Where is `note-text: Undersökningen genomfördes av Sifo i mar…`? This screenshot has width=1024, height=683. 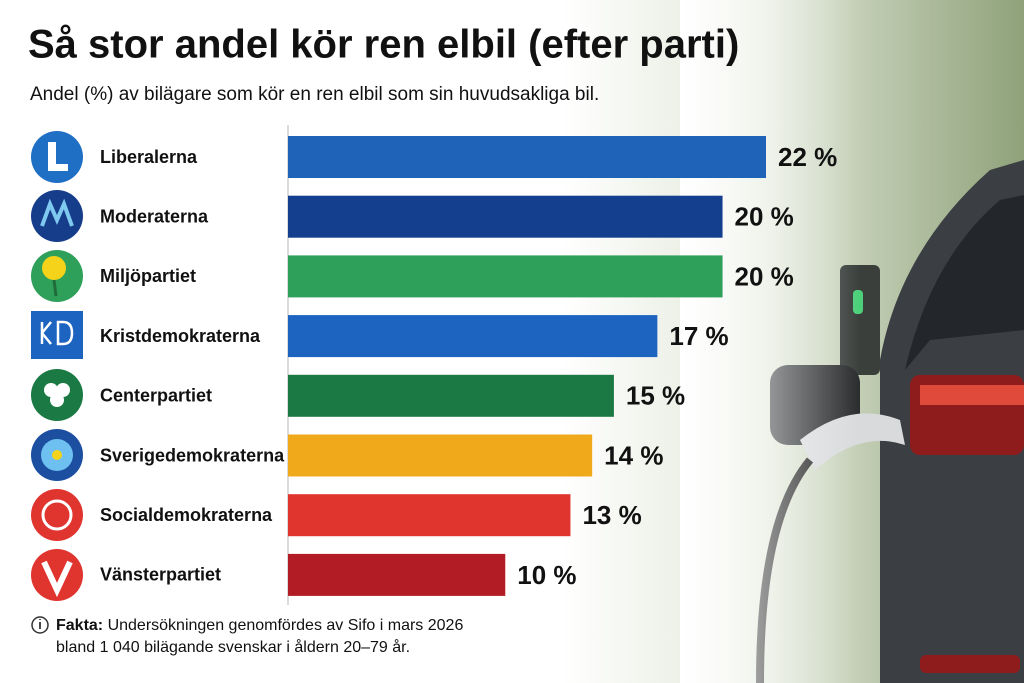 note-text: Undersökningen genomfördes av Sifo i mar… is located at coordinates (286, 625).